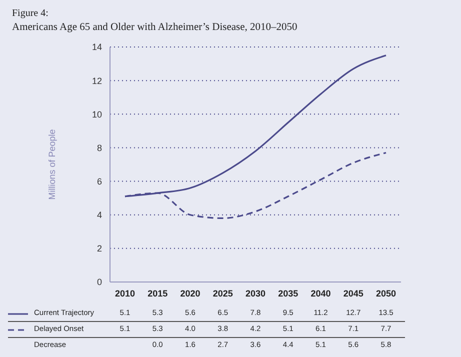  What do you see at coordinates (99, 282) in the screenshot?
I see `y-tick-label: 0` at bounding box center [99, 282].